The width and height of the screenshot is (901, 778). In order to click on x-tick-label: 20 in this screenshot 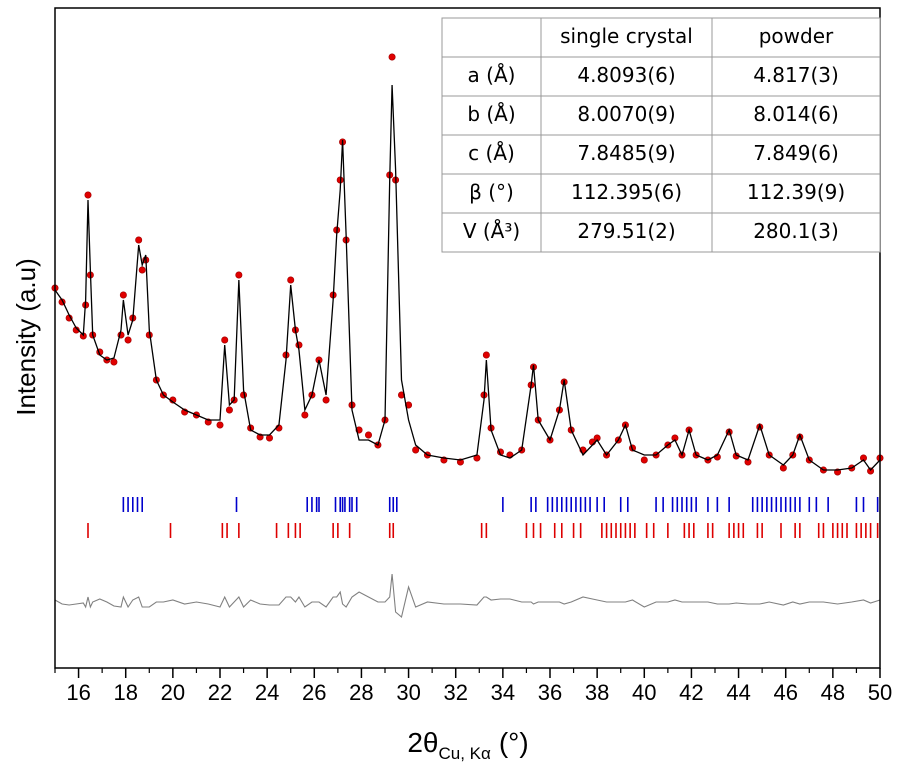, I will do `click(173, 692)`.